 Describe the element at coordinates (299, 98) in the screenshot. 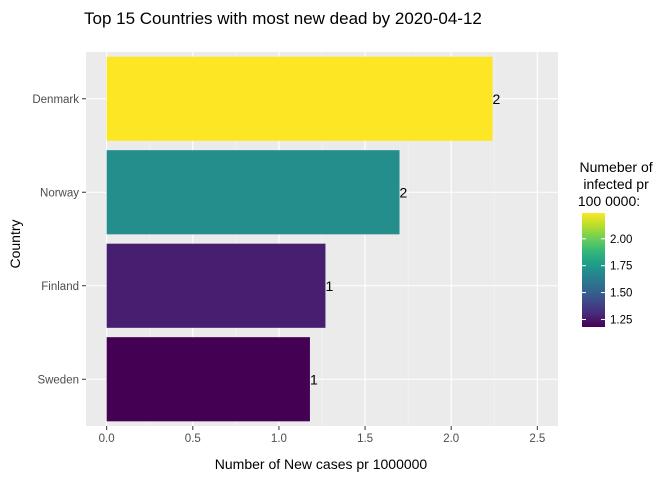

I see `bar-denmark` at that location.